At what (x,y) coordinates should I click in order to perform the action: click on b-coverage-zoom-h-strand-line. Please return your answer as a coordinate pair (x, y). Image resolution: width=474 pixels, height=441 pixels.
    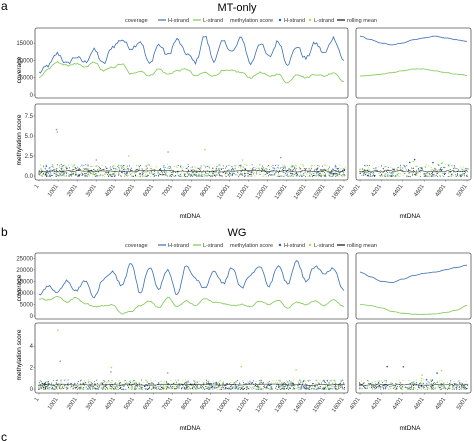
    Looking at the image, I should click on (413, 273).